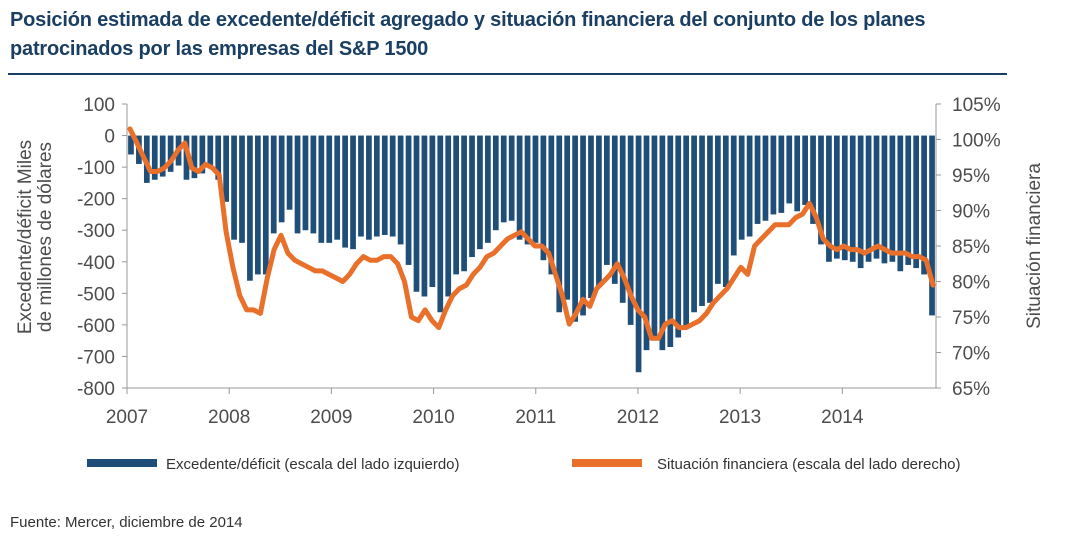  What do you see at coordinates (607, 463) in the screenshot?
I see `legend-swatch-line` at bounding box center [607, 463].